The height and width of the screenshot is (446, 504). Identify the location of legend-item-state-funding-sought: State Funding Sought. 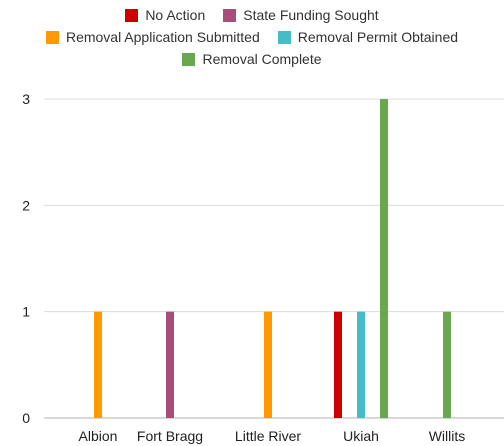
(301, 15).